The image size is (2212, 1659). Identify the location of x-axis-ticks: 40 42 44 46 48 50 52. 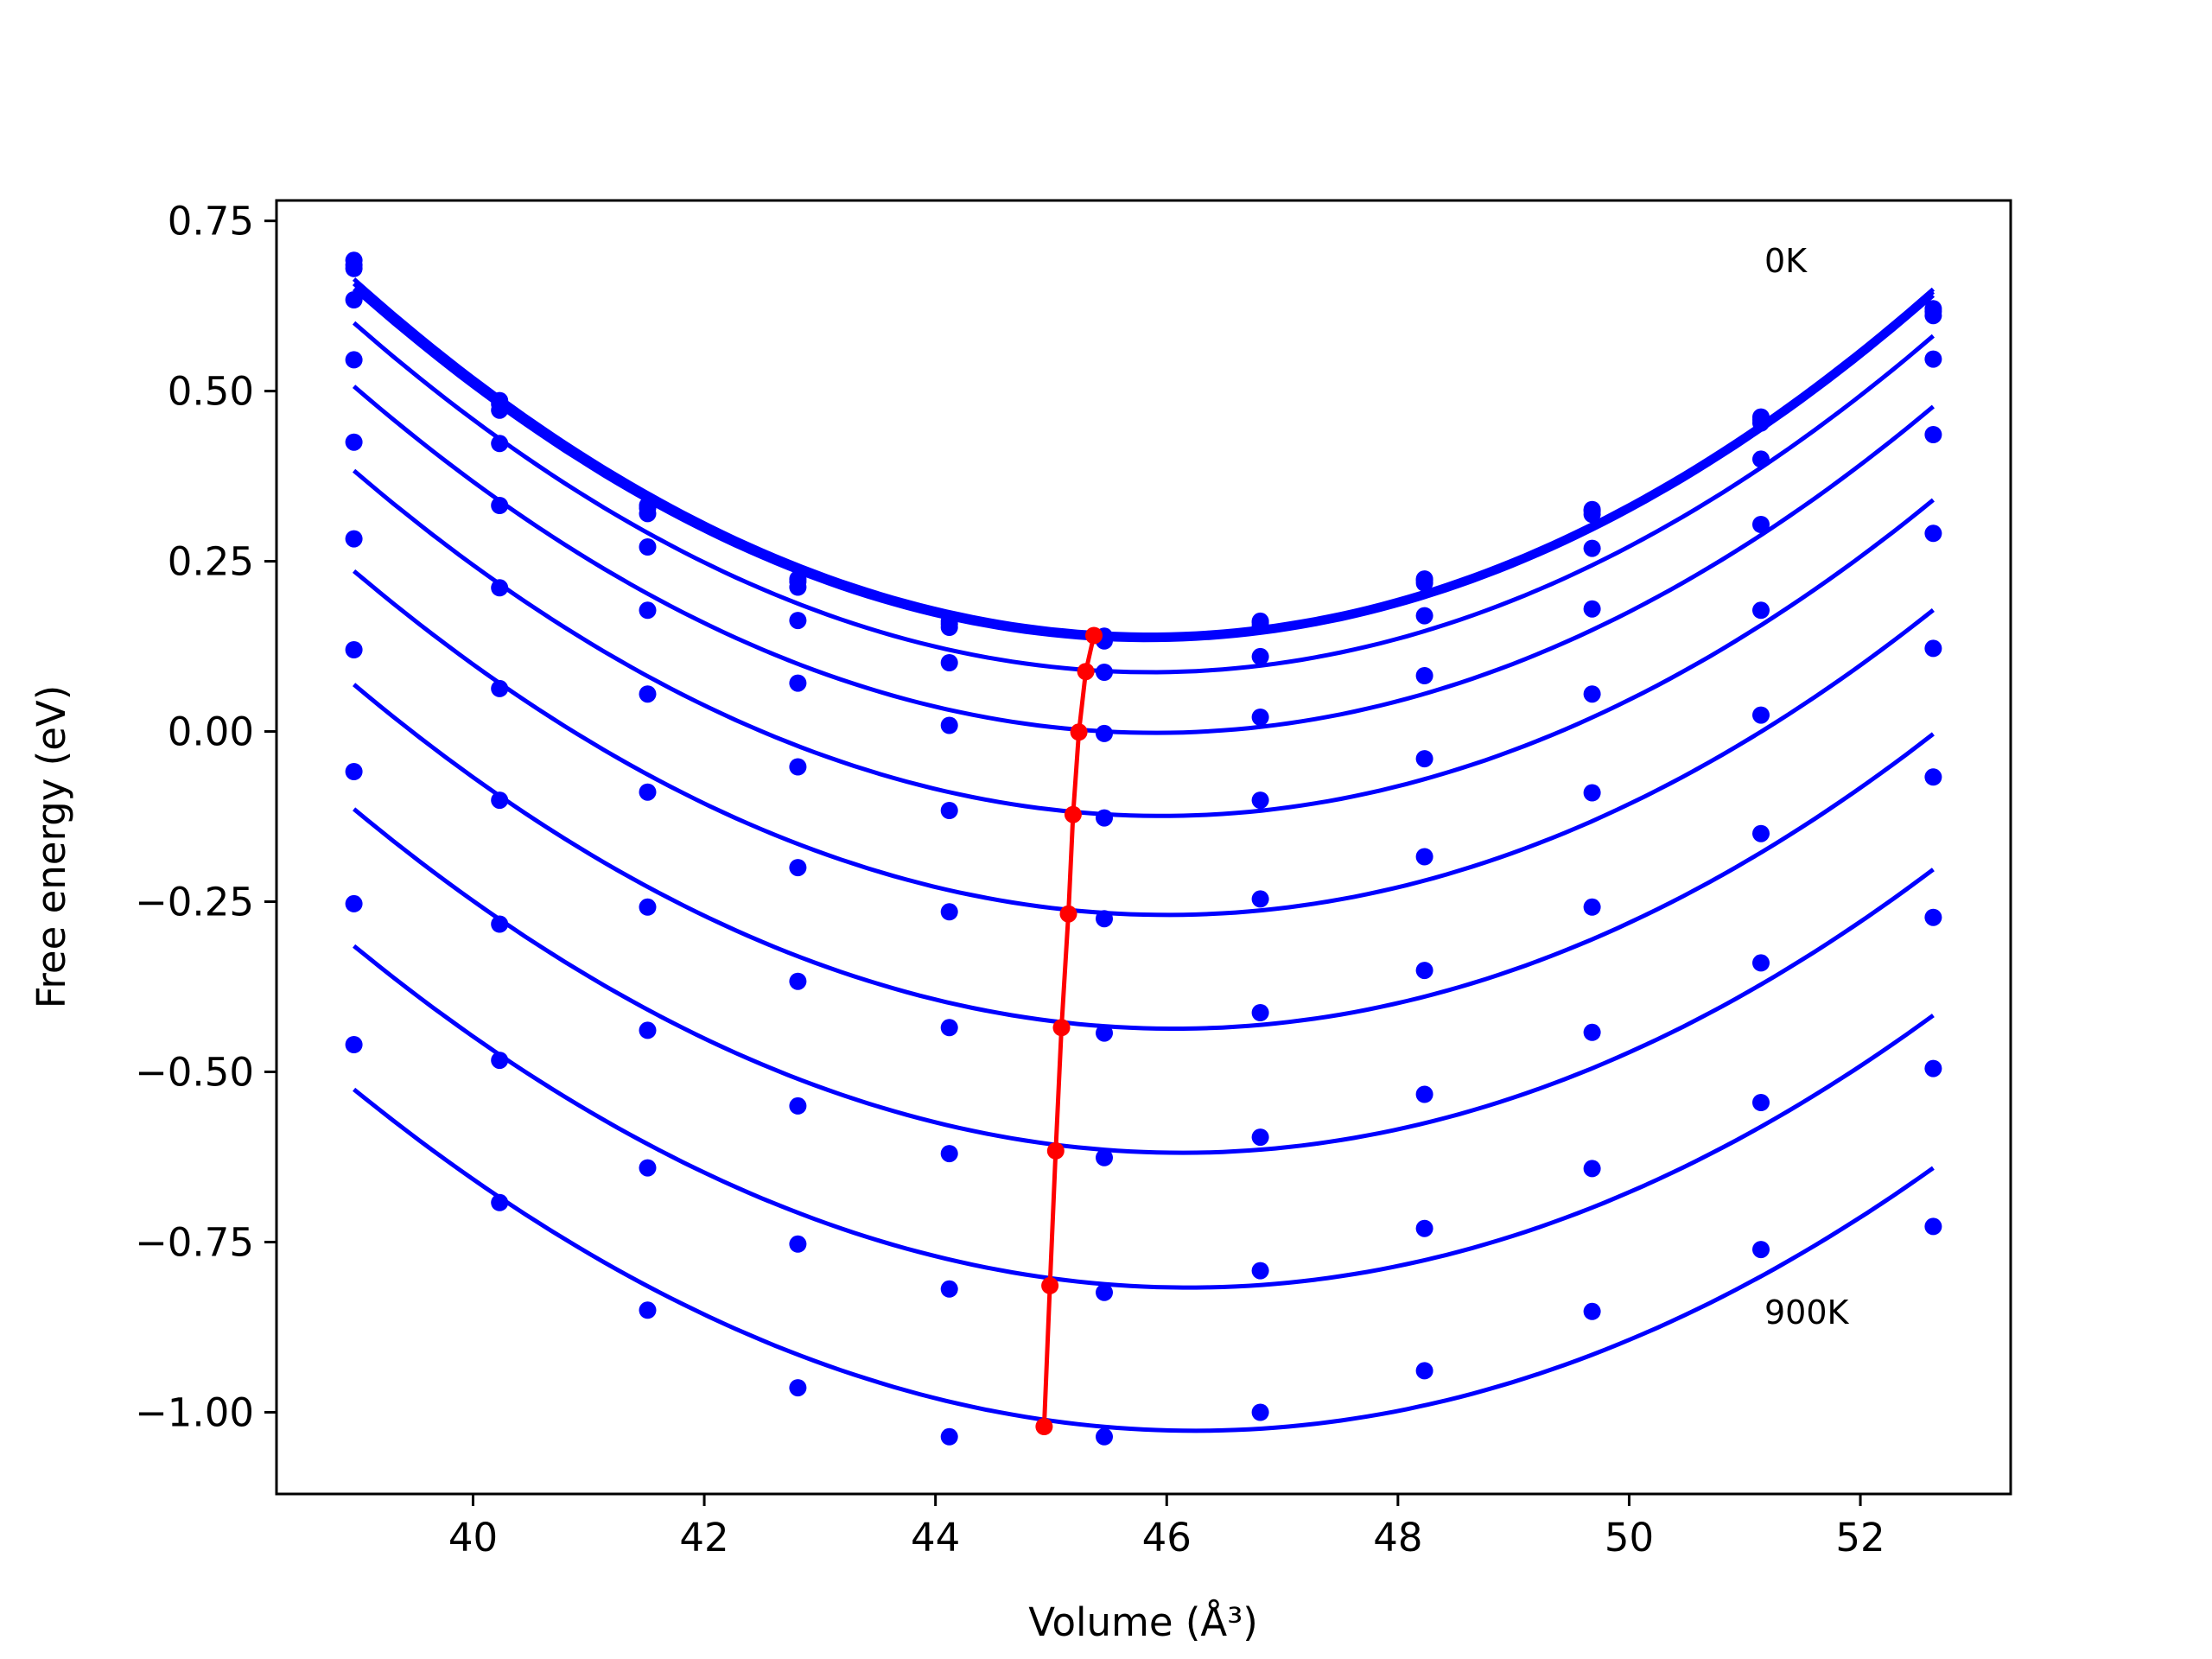
(1166, 1527).